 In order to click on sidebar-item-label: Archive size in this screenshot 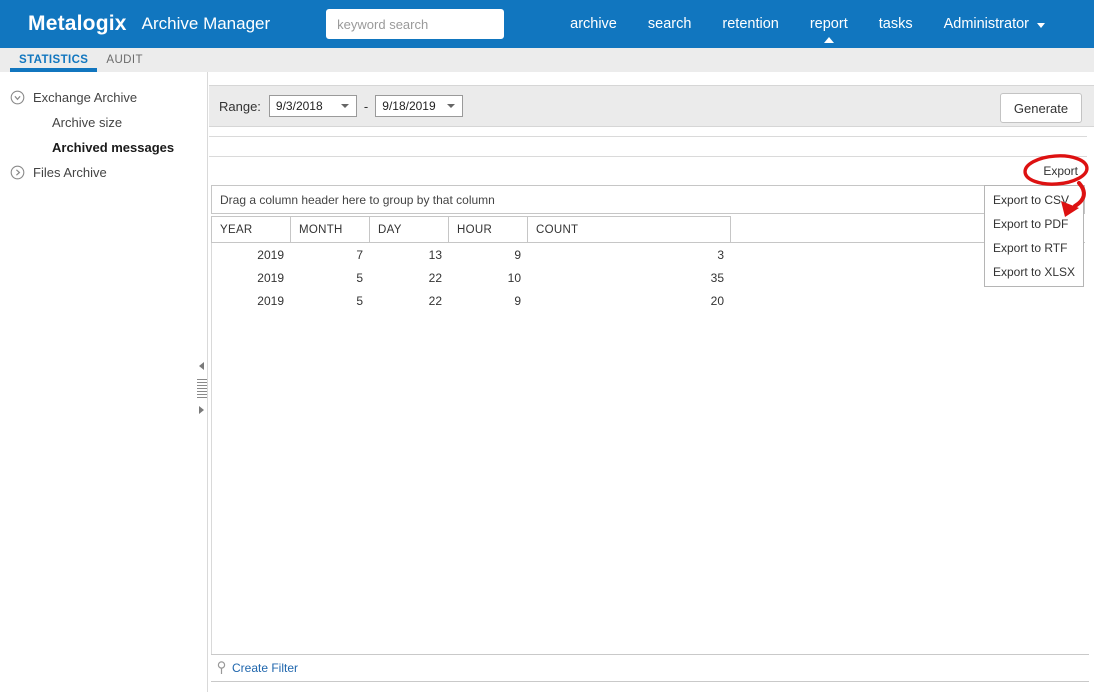, I will do `click(87, 122)`.